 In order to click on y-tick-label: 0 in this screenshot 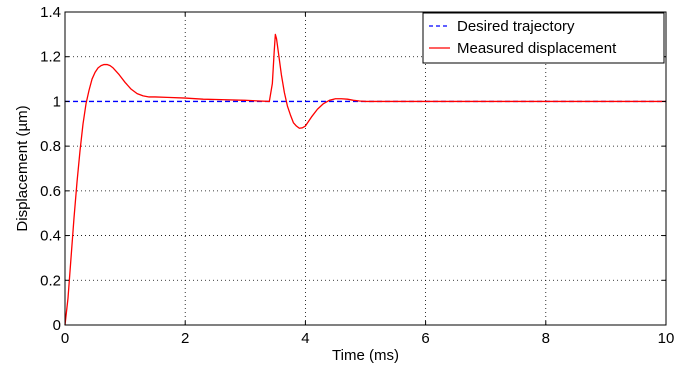, I will do `click(57, 325)`.